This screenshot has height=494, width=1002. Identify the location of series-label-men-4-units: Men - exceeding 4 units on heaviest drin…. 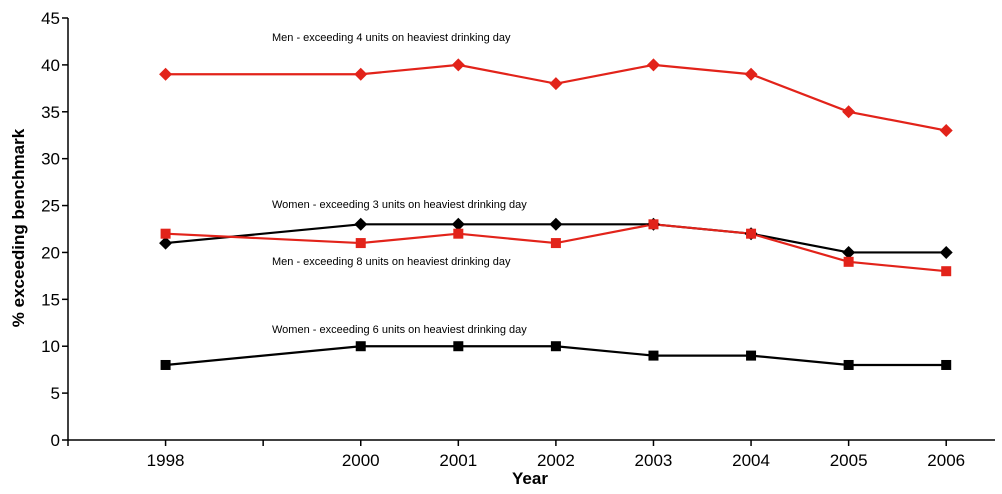
(391, 38).